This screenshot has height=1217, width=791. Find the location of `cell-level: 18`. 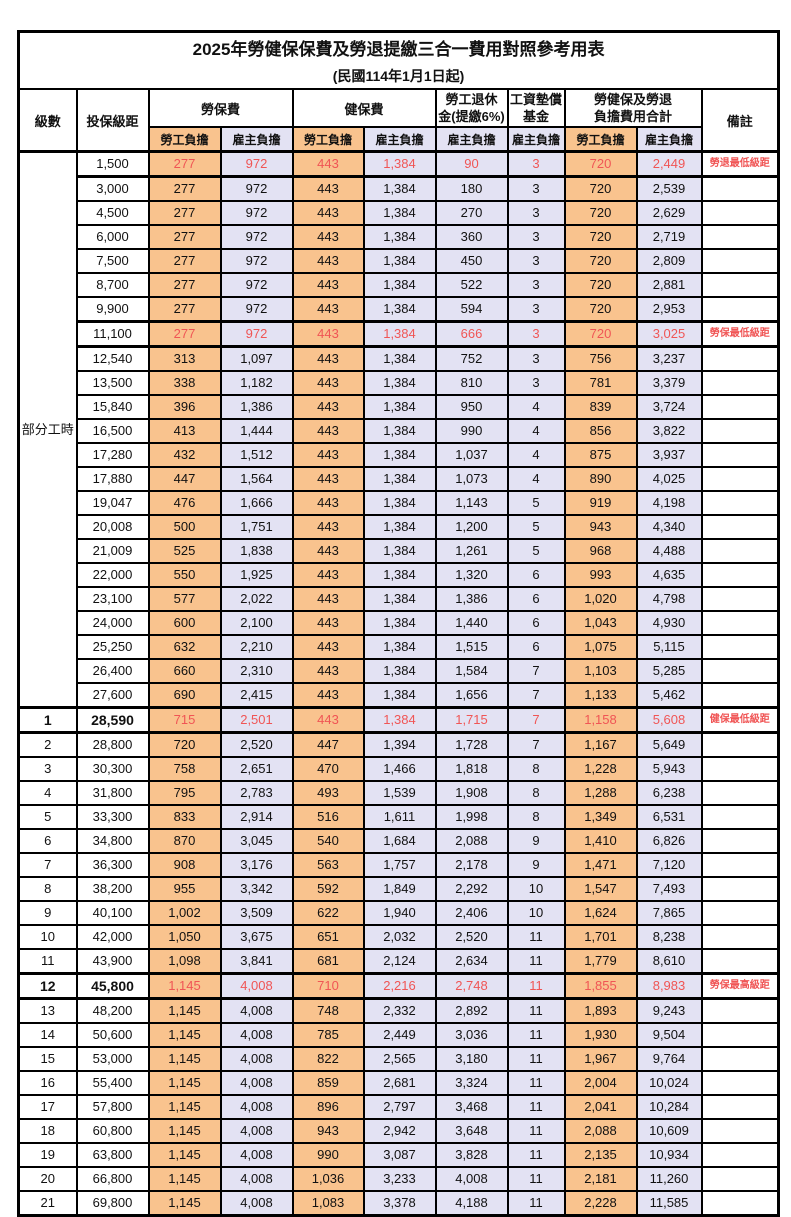

cell-level: 18 is located at coordinates (47, 1131).